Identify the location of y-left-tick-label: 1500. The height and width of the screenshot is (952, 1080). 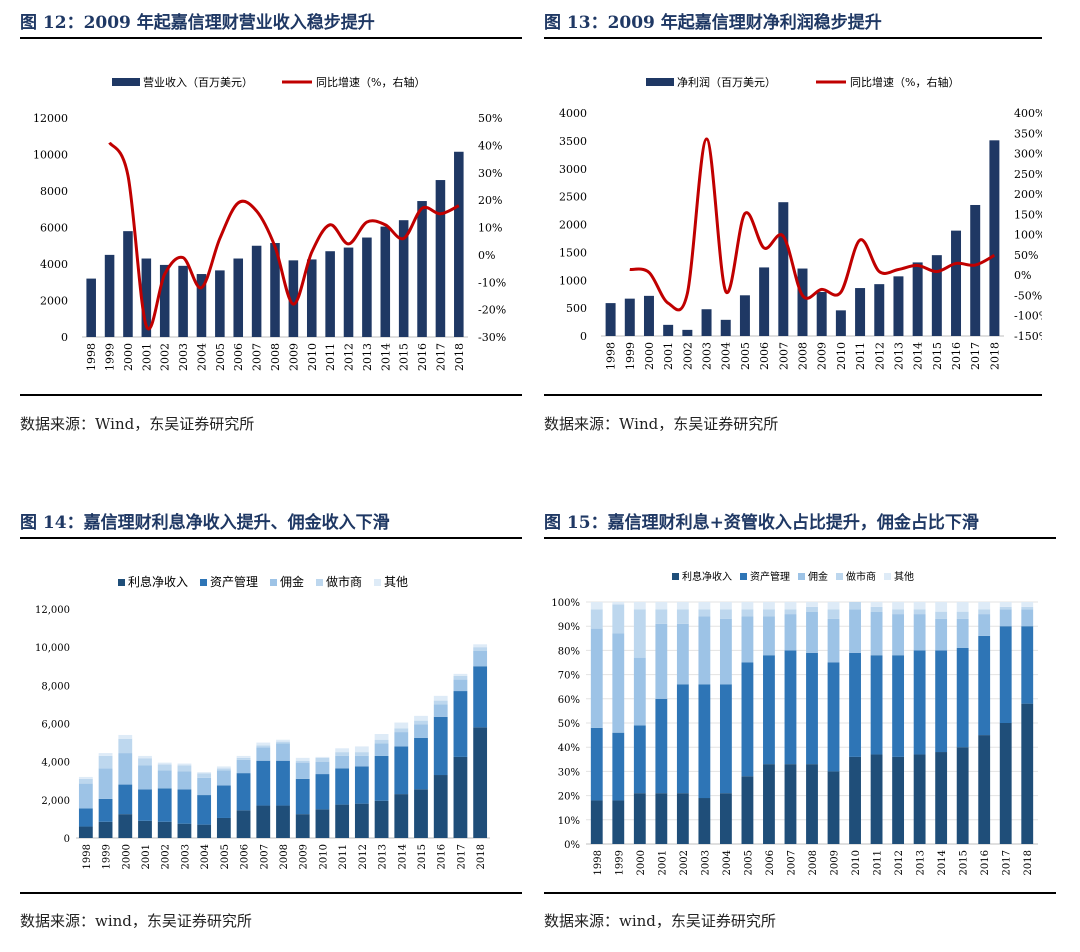
(573, 252).